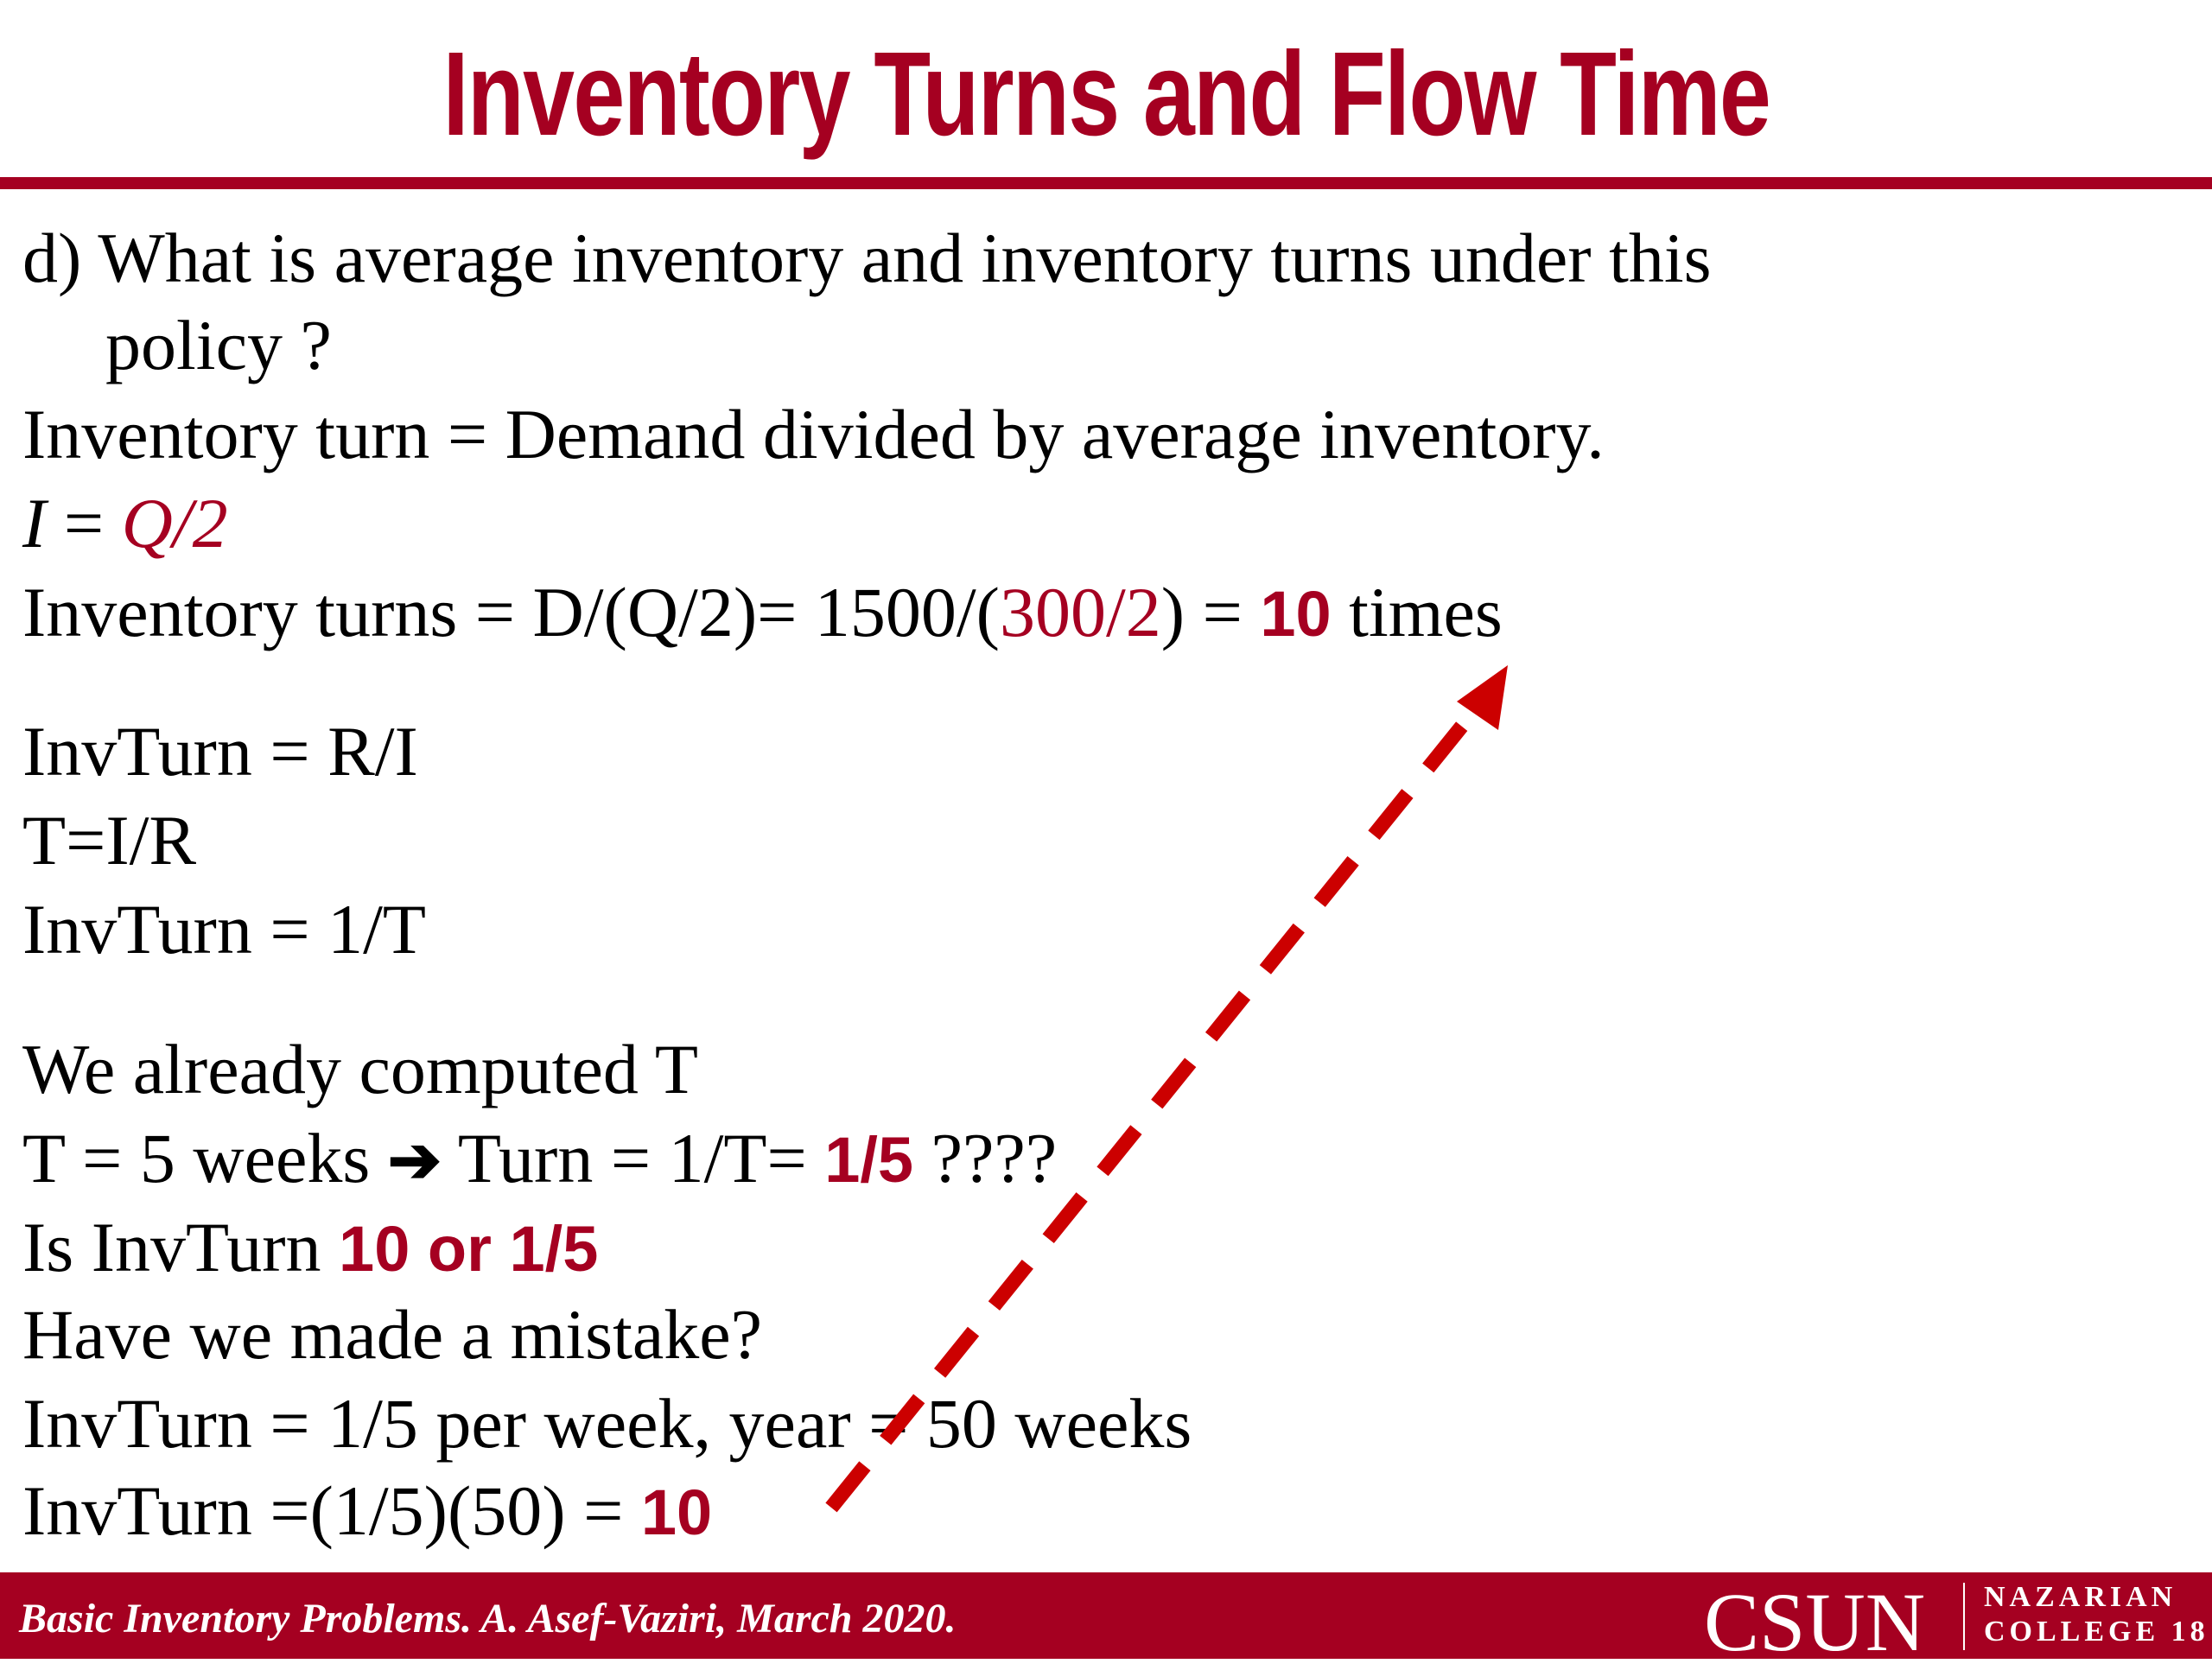 This screenshot has height=1670, width=2212. I want to click on text-segment: times, so click(1417, 612).